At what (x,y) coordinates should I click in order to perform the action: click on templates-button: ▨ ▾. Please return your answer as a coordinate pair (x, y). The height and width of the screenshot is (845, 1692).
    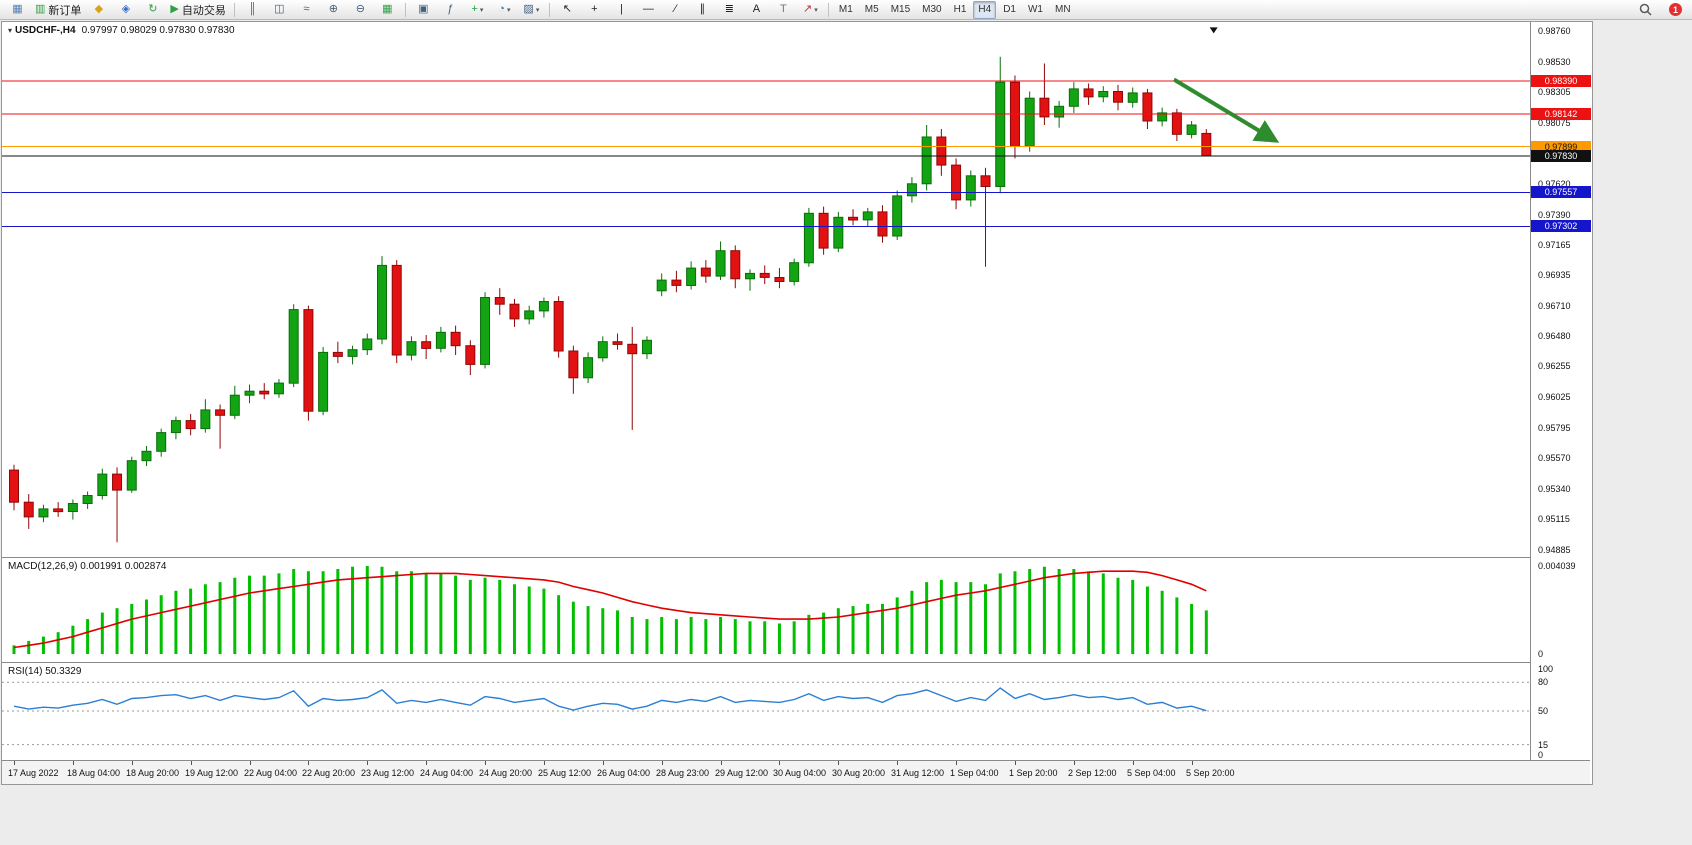
    Looking at the image, I should click on (531, 9).